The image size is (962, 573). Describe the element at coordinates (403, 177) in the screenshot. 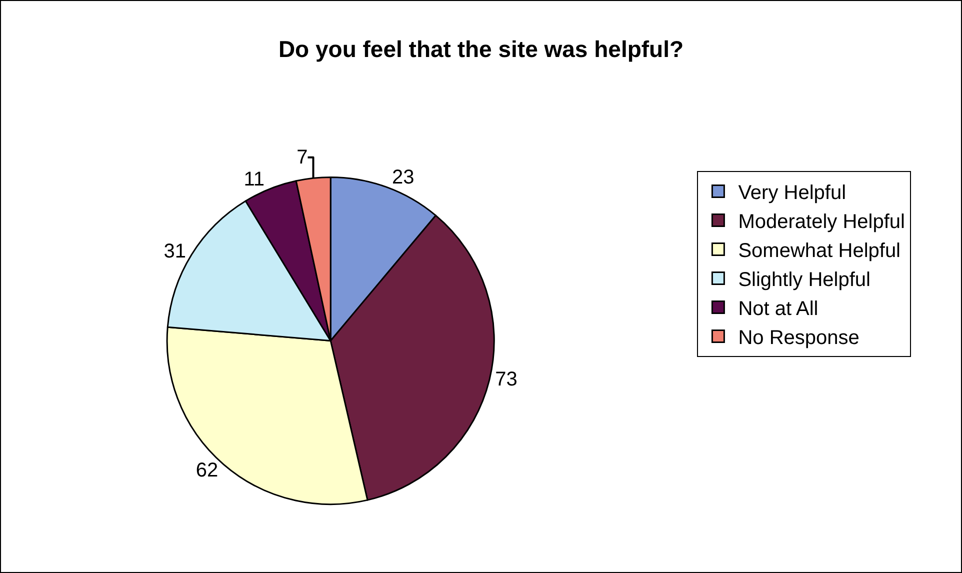

I see `data-label: 23` at that location.